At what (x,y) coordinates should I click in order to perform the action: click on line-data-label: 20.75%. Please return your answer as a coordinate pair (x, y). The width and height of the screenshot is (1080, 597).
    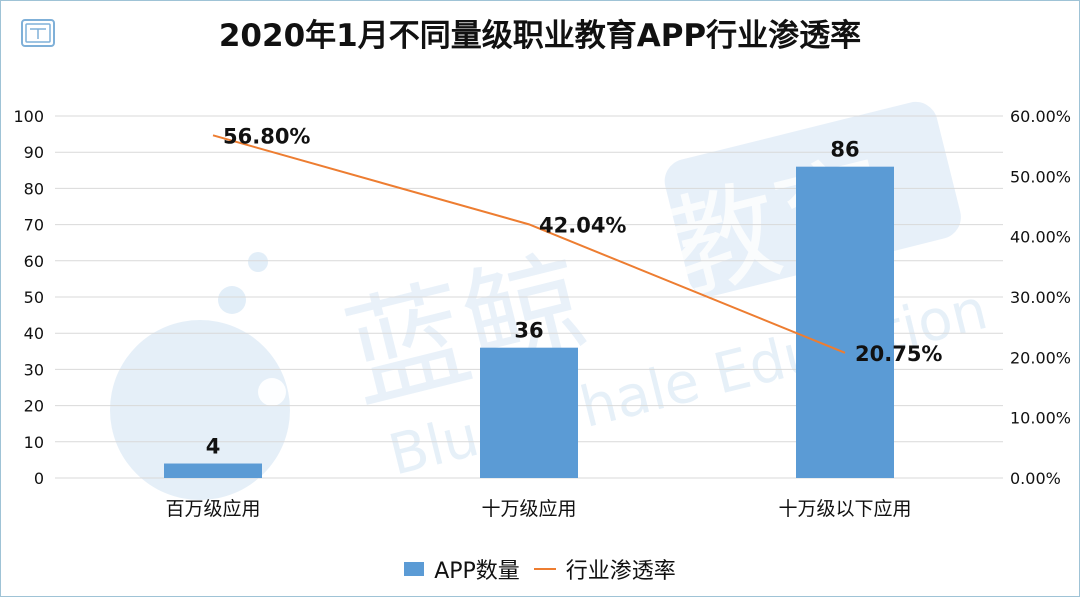
    Looking at the image, I should click on (898, 354).